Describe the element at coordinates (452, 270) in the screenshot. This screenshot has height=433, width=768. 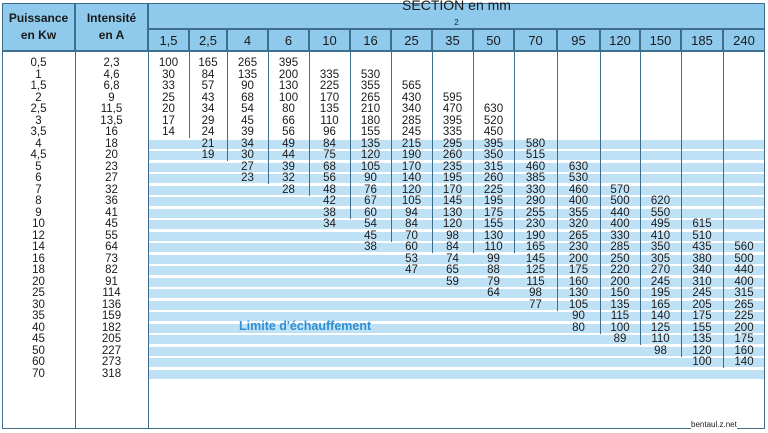
I see `length-value: 65` at that location.